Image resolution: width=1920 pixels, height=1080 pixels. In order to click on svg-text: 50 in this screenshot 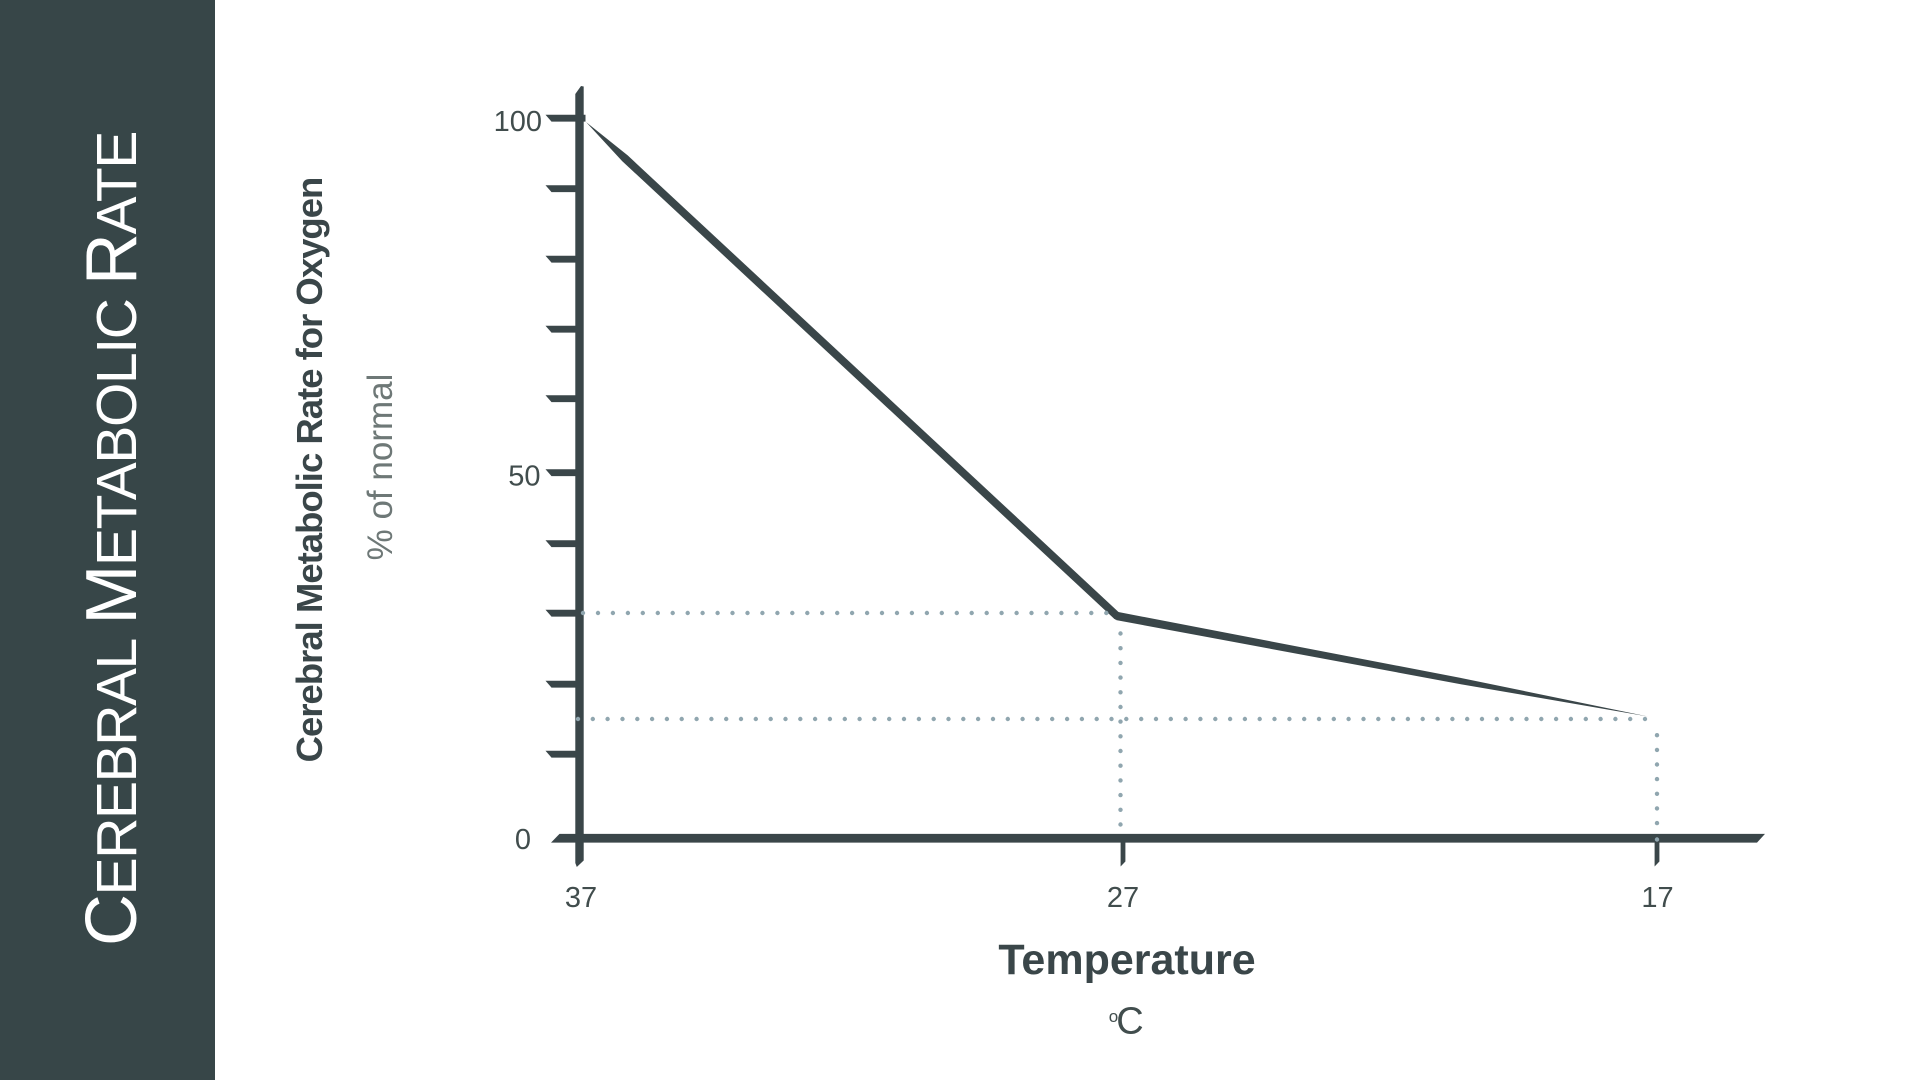, I will do `click(524, 477)`.